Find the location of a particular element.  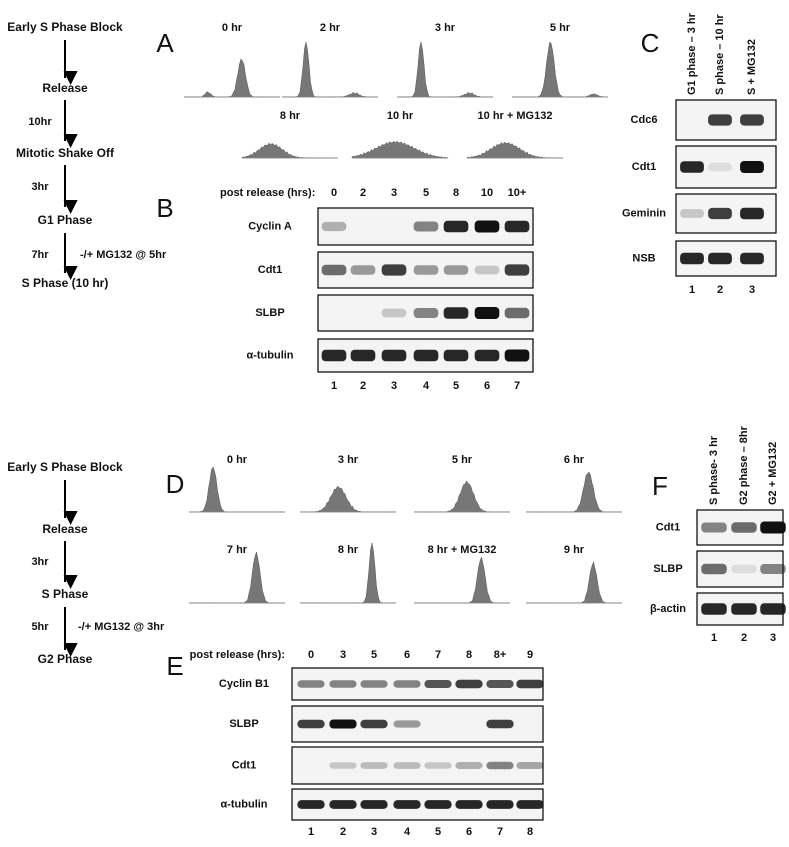

lane-label: 2 is located at coordinates (363, 193).